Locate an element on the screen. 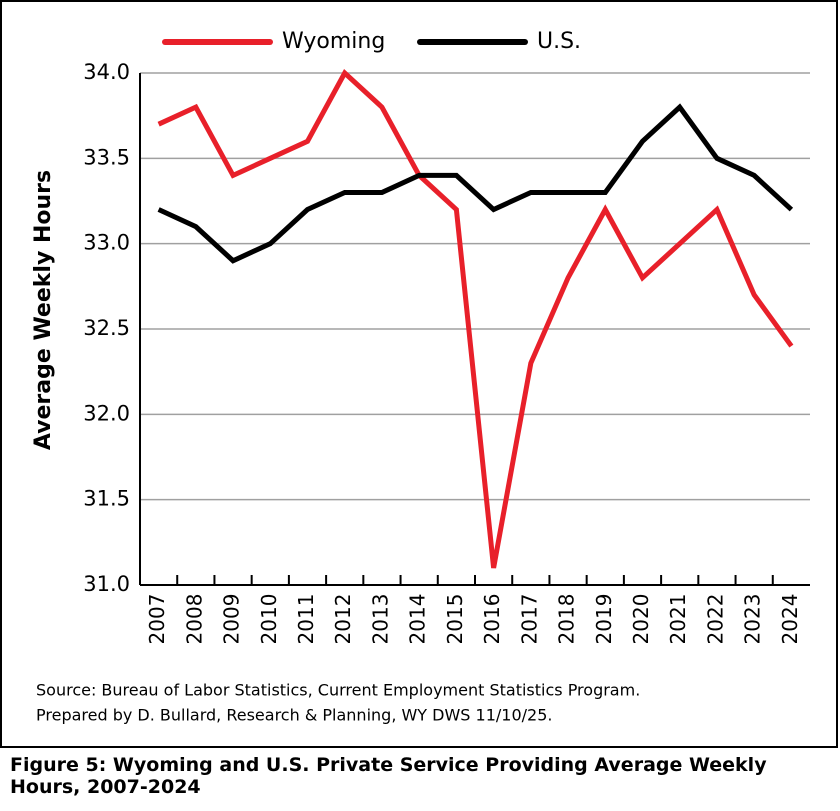  y-tick-label: 31.5 is located at coordinates (106, 499).